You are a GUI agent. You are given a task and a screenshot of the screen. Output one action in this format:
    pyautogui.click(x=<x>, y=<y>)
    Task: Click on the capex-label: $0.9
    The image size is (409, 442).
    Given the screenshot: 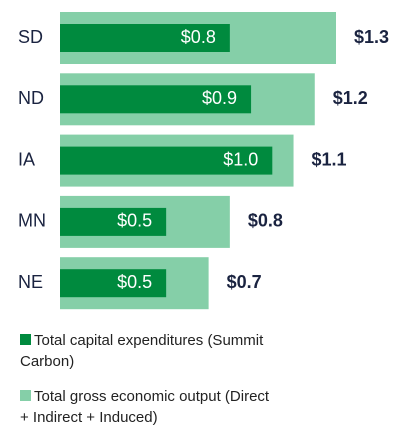 What is the action you would take?
    pyautogui.click(x=219, y=98)
    